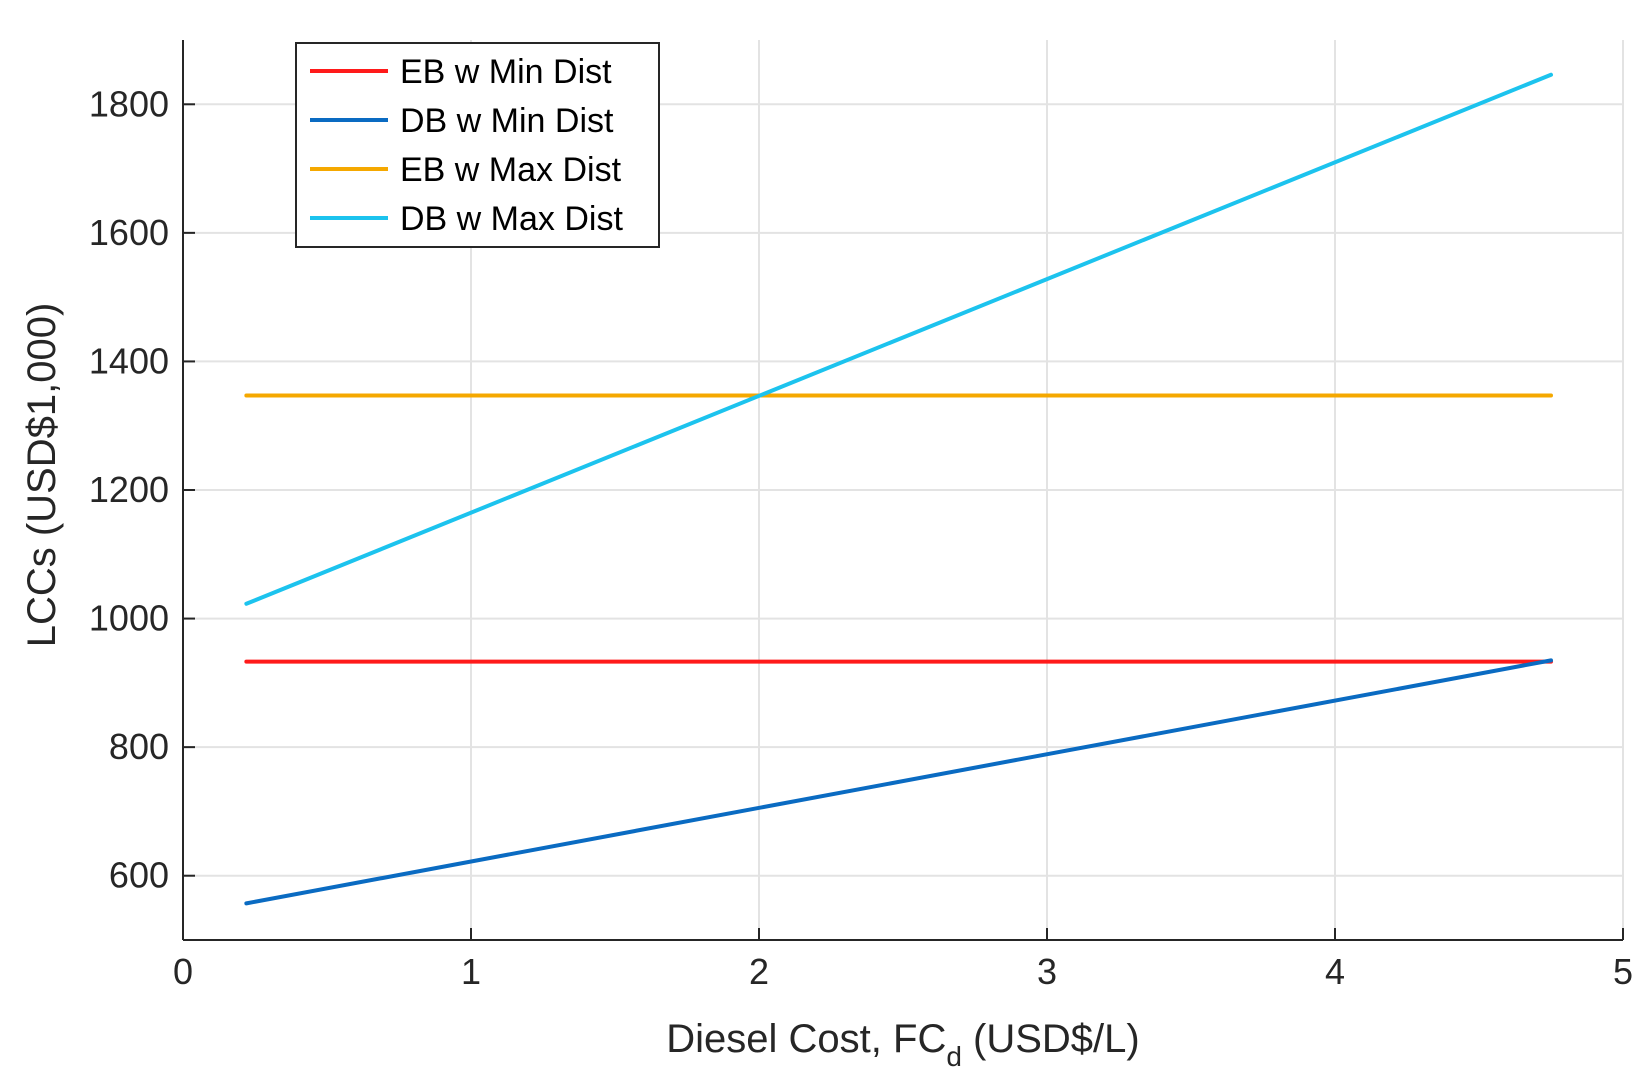 The width and height of the screenshot is (1651, 1085). What do you see at coordinates (129, 360) in the screenshot?
I see `y-tick-label: 1400` at bounding box center [129, 360].